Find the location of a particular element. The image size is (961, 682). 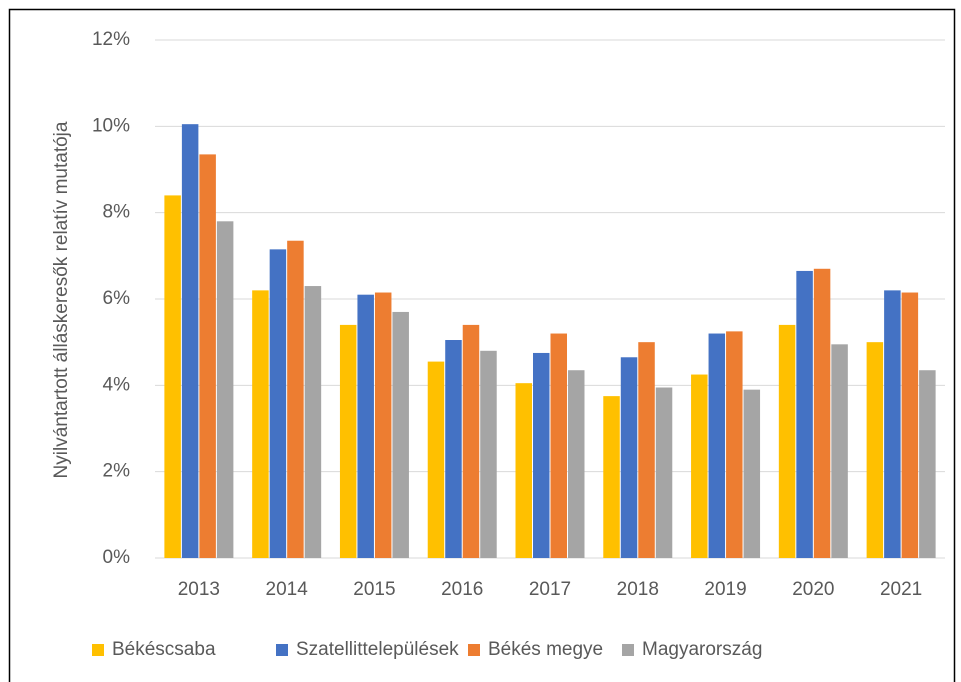

x-tick-label: 2018 is located at coordinates (638, 589).